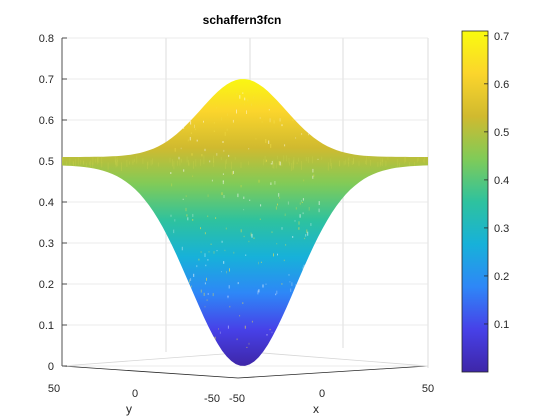 Image resolution: width=560 pixels, height=420 pixels. What do you see at coordinates (501, 277) in the screenshot?
I see `colorbar-tick-label: 0.2` at bounding box center [501, 277].